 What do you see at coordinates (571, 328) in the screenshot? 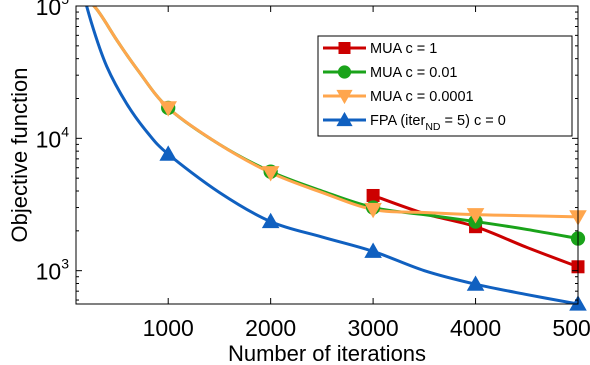
I see `x-tick-label: 5000` at bounding box center [571, 328].